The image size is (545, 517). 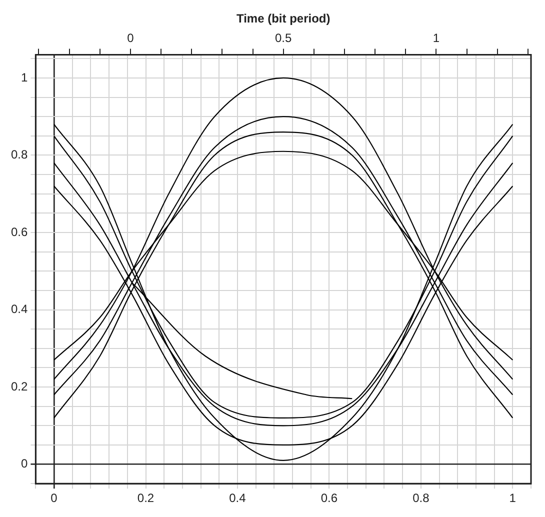 I want to click on x-tick-label: 0.8, so click(x=421, y=498).